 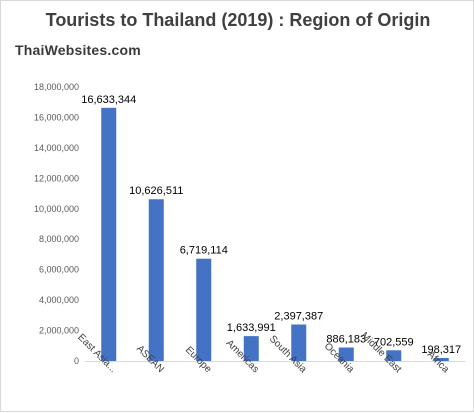 I want to click on y-tick-label: 2,000,000, so click(x=59, y=331).